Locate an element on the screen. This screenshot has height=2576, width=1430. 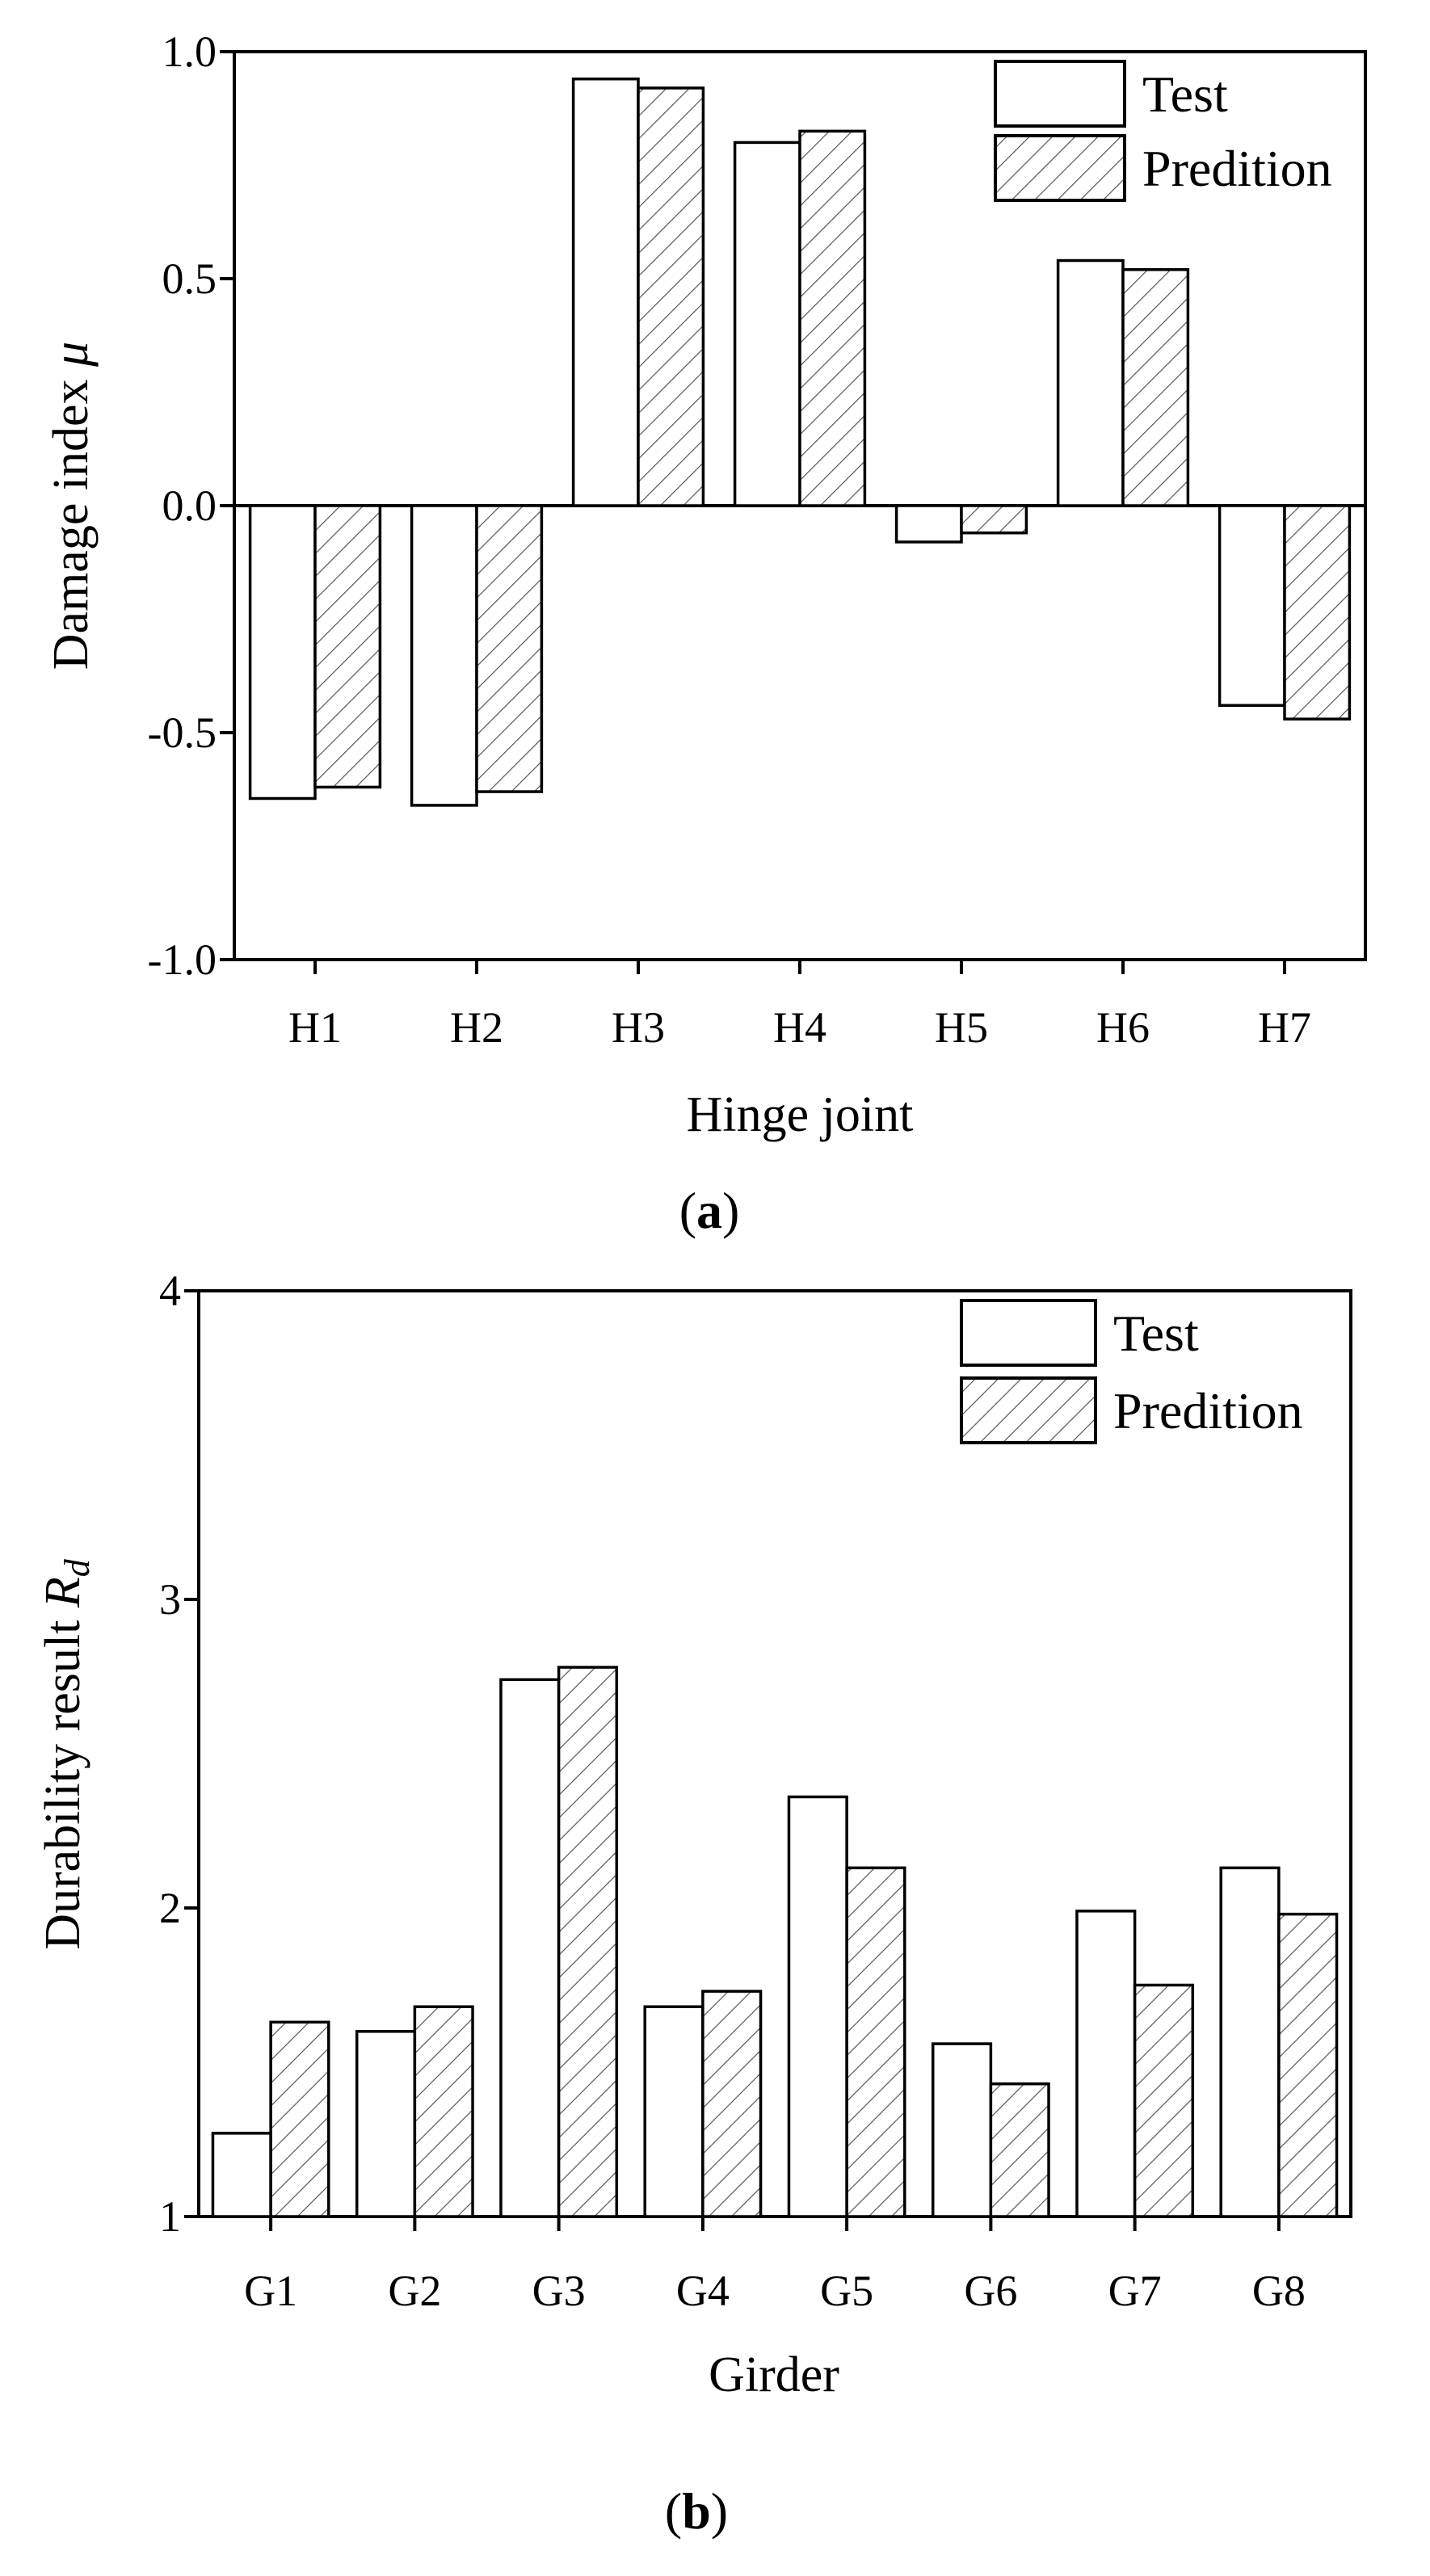
bar-test-h1 is located at coordinates (282, 653).